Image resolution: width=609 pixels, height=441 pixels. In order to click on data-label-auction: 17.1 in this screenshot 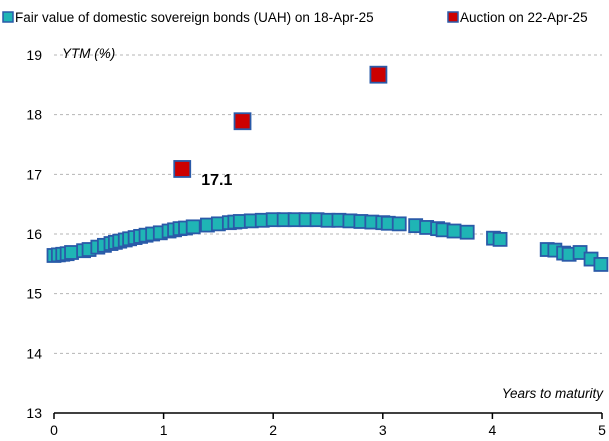, I will do `click(216, 180)`.